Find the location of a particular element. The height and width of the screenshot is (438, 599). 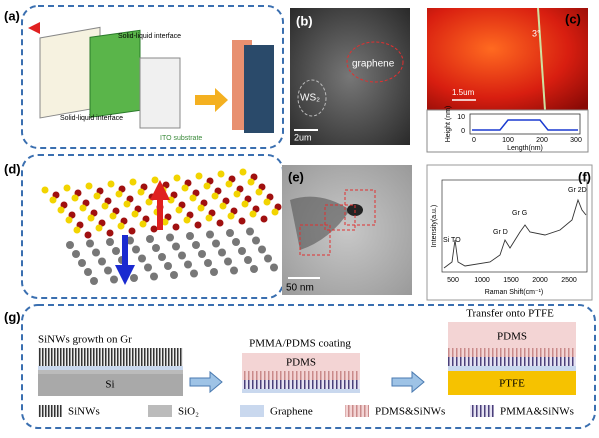

x-tick-label: 2000 is located at coordinates (540, 280).